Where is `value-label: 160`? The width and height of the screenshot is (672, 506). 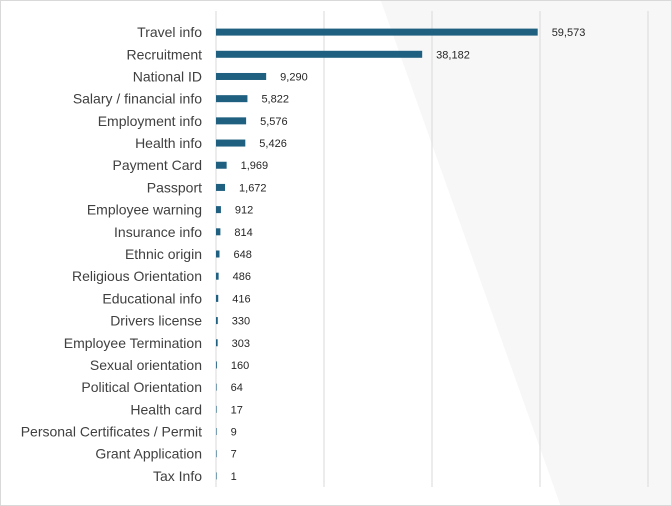 value-label: 160 is located at coordinates (240, 366).